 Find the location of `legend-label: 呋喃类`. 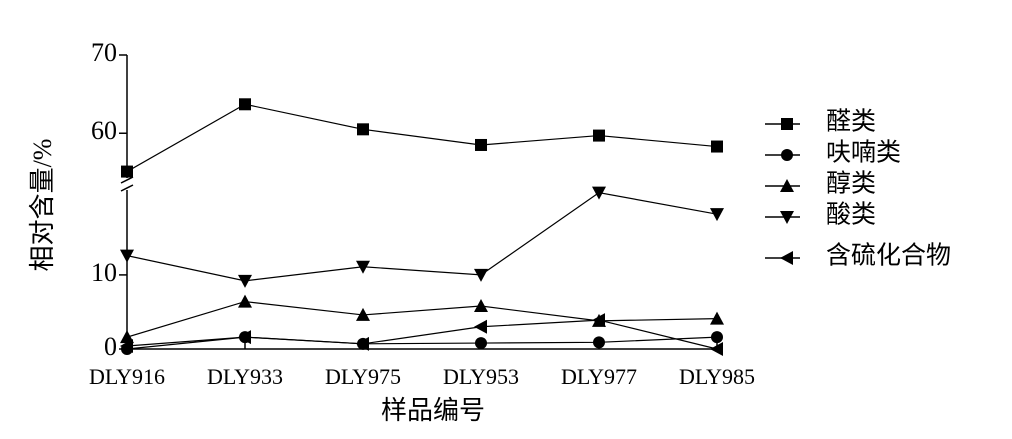

legend-label: 呋喃类 is located at coordinates (863, 153).